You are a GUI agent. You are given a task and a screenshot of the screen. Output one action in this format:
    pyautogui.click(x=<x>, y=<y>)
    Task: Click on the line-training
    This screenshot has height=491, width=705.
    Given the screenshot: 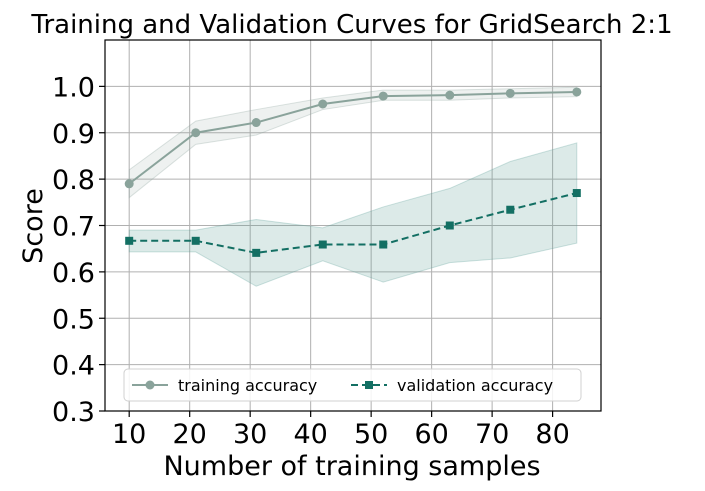 What is the action you would take?
    pyautogui.click(x=352, y=137)
    